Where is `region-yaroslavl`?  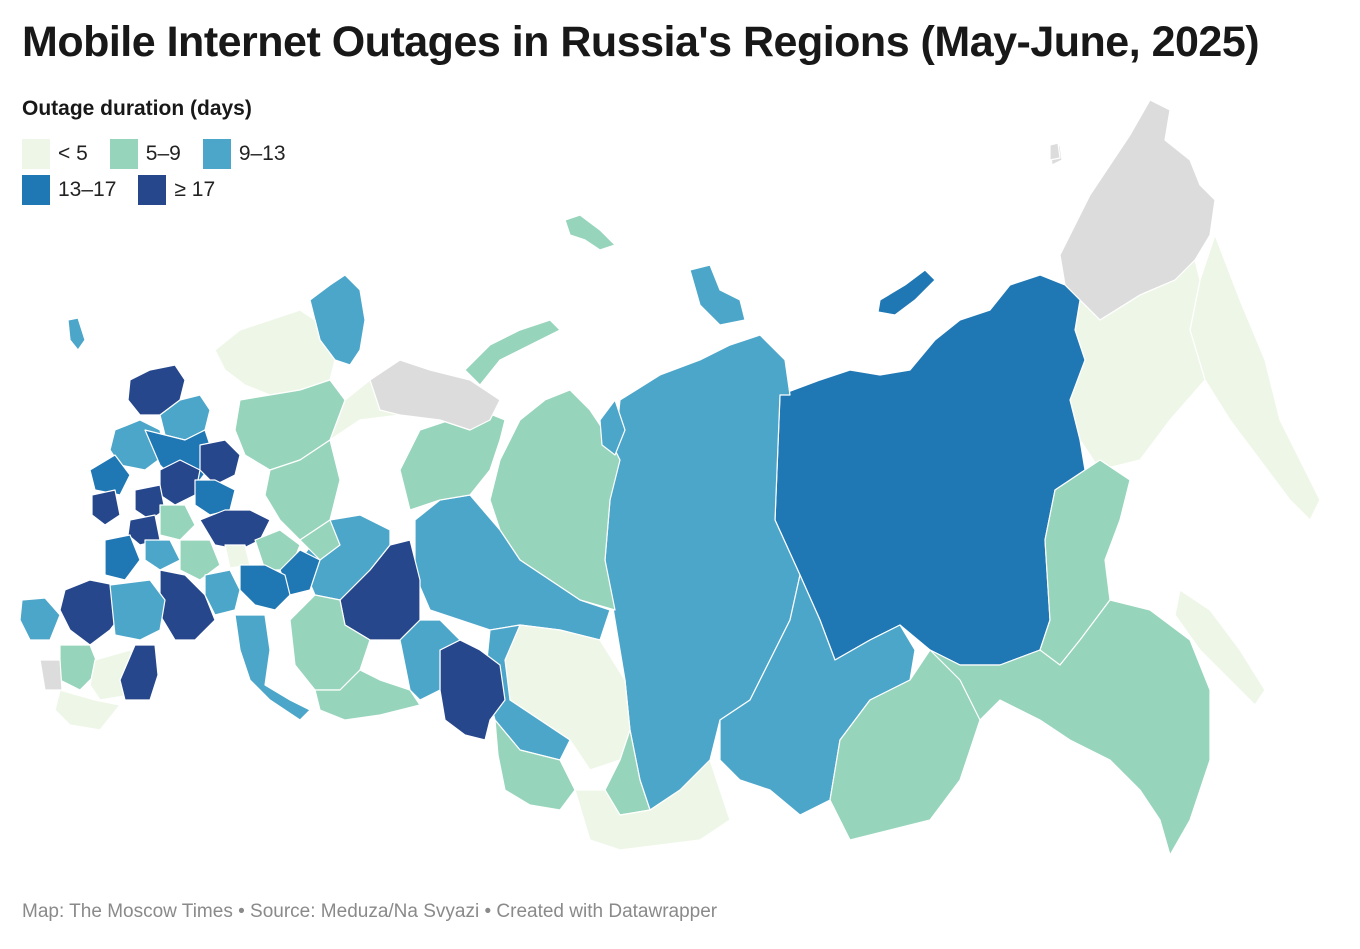
region-yaroslavl is located at coordinates (220, 462).